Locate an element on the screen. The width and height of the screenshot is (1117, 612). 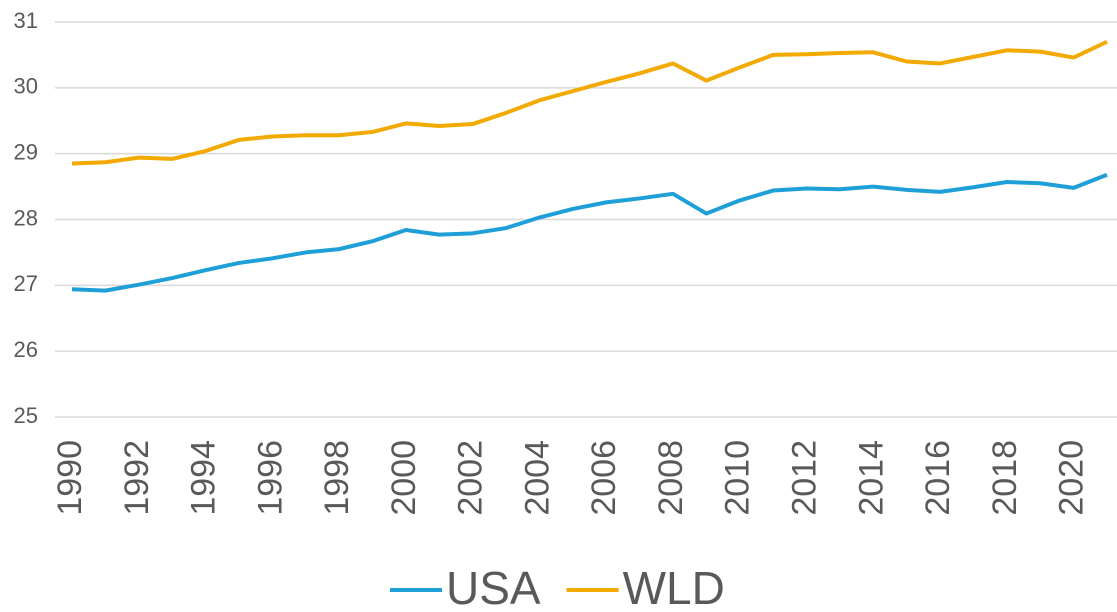
legend-label: WLD is located at coordinates (674, 587).